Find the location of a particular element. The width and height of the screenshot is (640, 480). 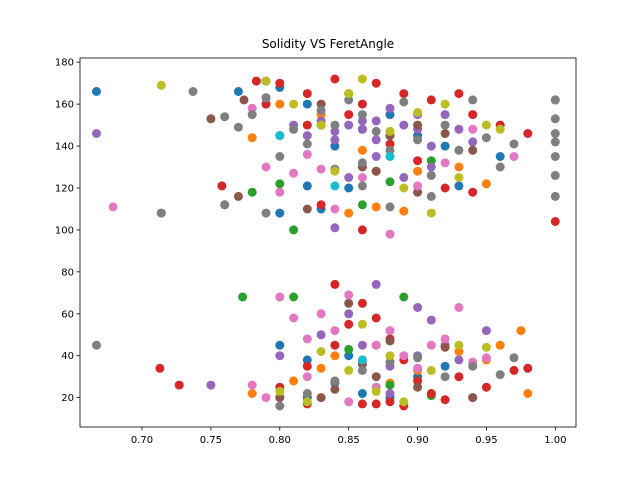

y-tick-label: 60 is located at coordinates (67, 314).